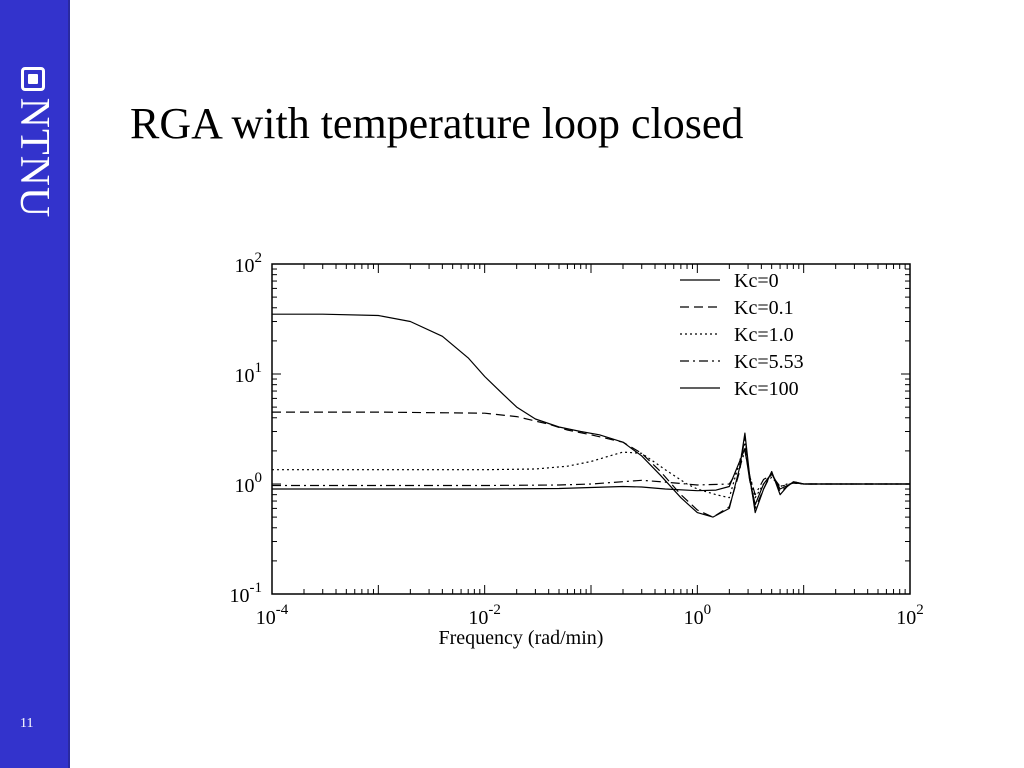 This screenshot has width=1024, height=768. Describe the element at coordinates (34, 158) in the screenshot. I see `logo-text: NTNU` at that location.